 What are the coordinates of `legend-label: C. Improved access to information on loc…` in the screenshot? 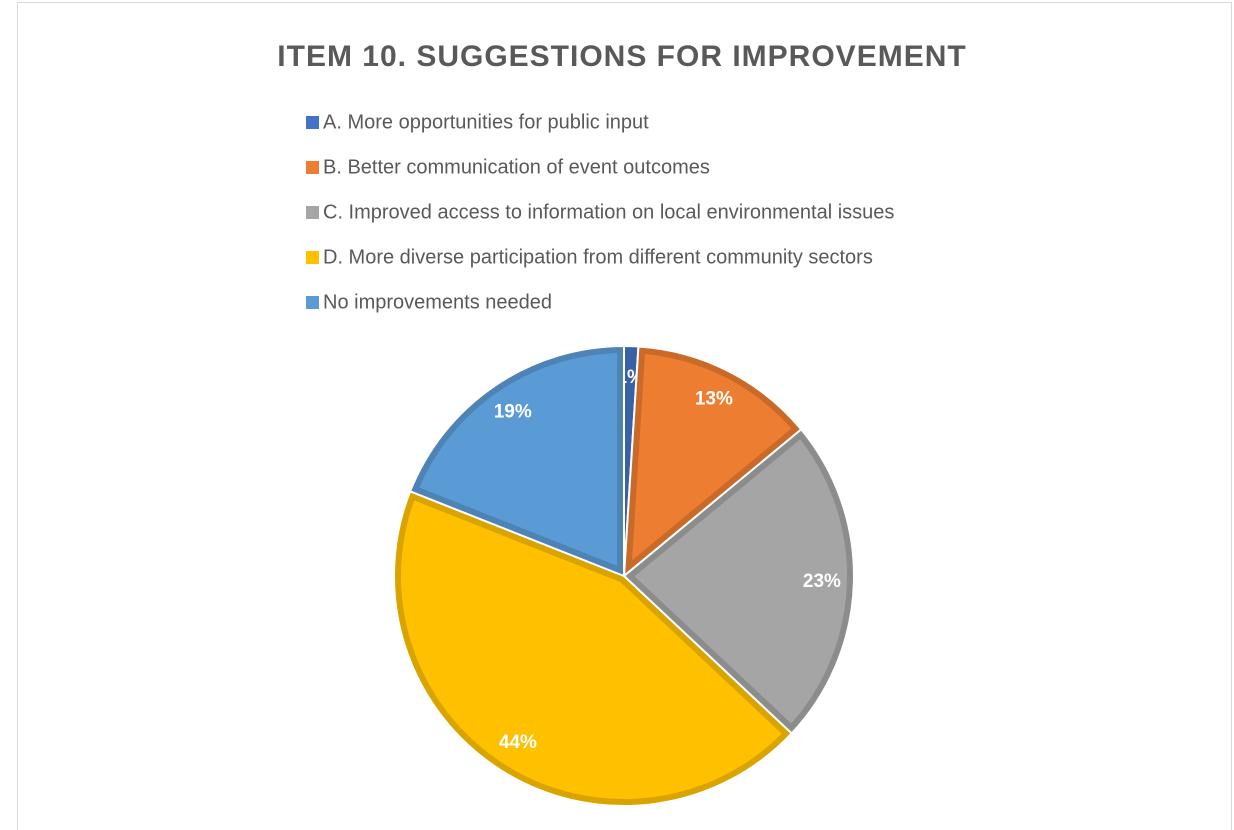 It's located at (608, 212).